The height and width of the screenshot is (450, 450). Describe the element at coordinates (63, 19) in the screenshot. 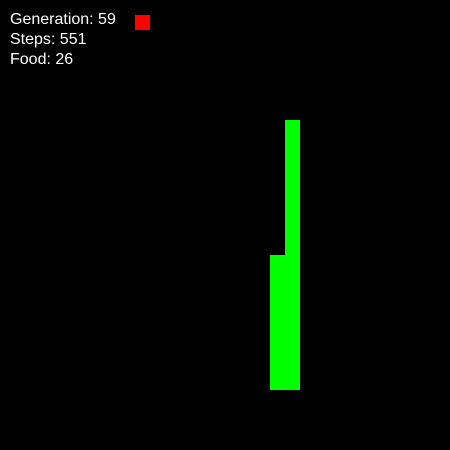

I see `generation-label: Generation: 59` at that location.